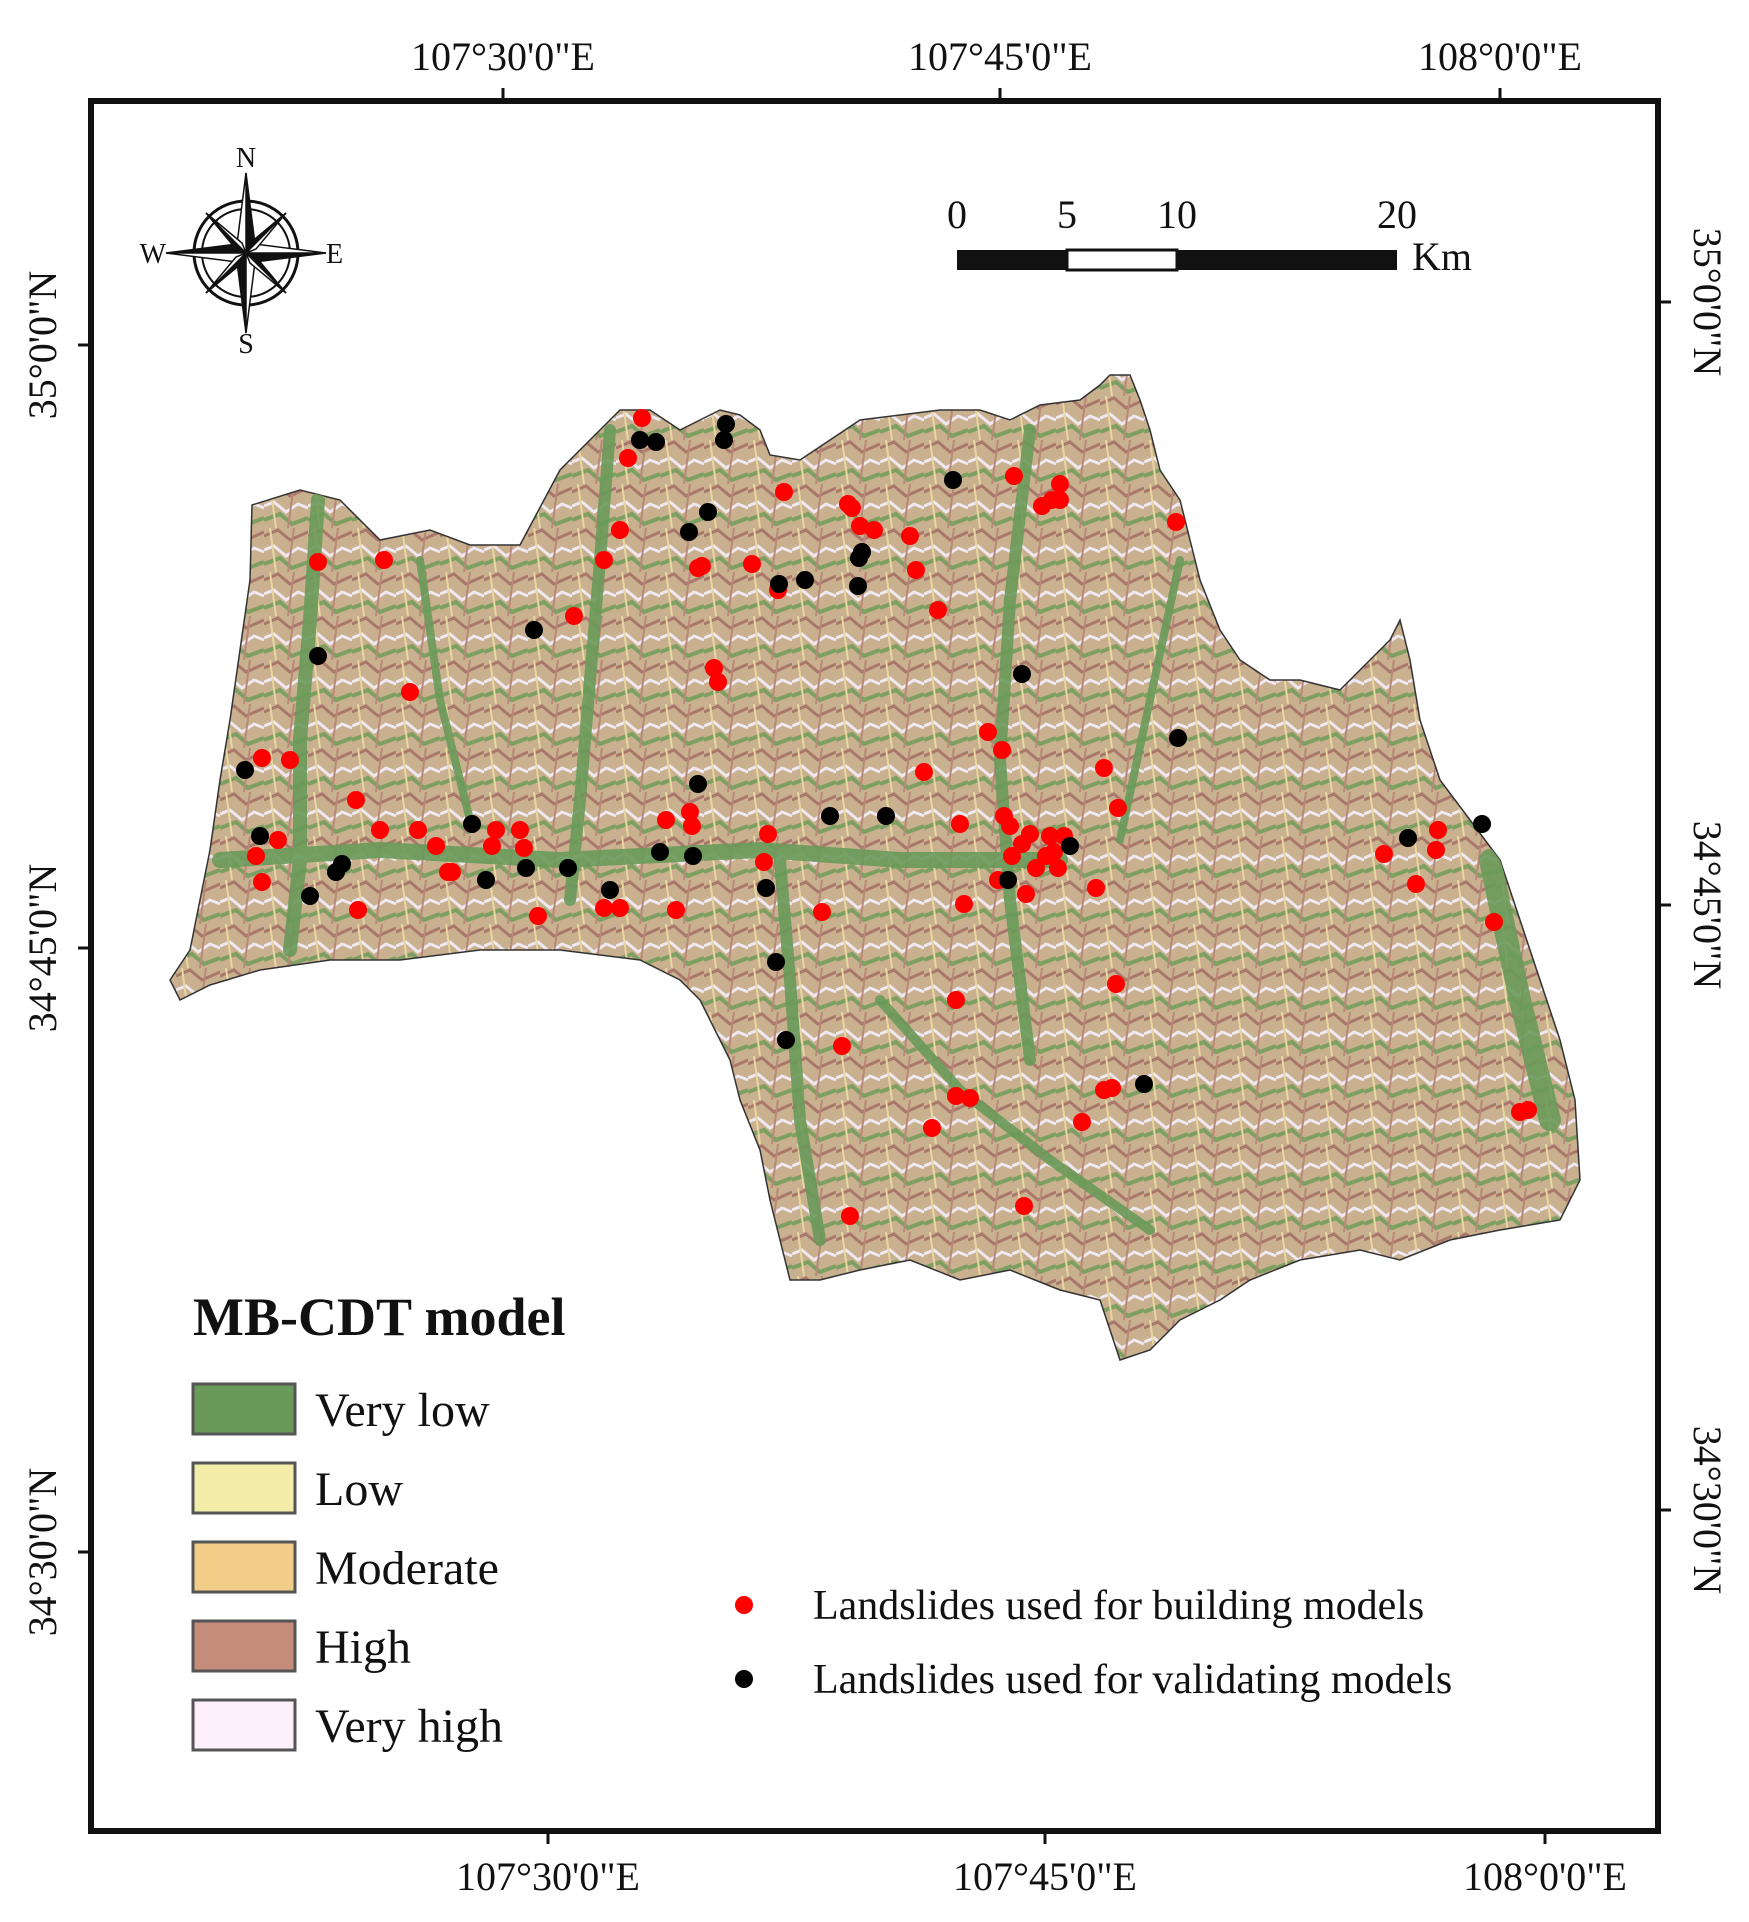 The width and height of the screenshot is (1749, 1922). Describe the element at coordinates (244, 1725) in the screenshot. I see `legend-swatch-very-high` at that location.